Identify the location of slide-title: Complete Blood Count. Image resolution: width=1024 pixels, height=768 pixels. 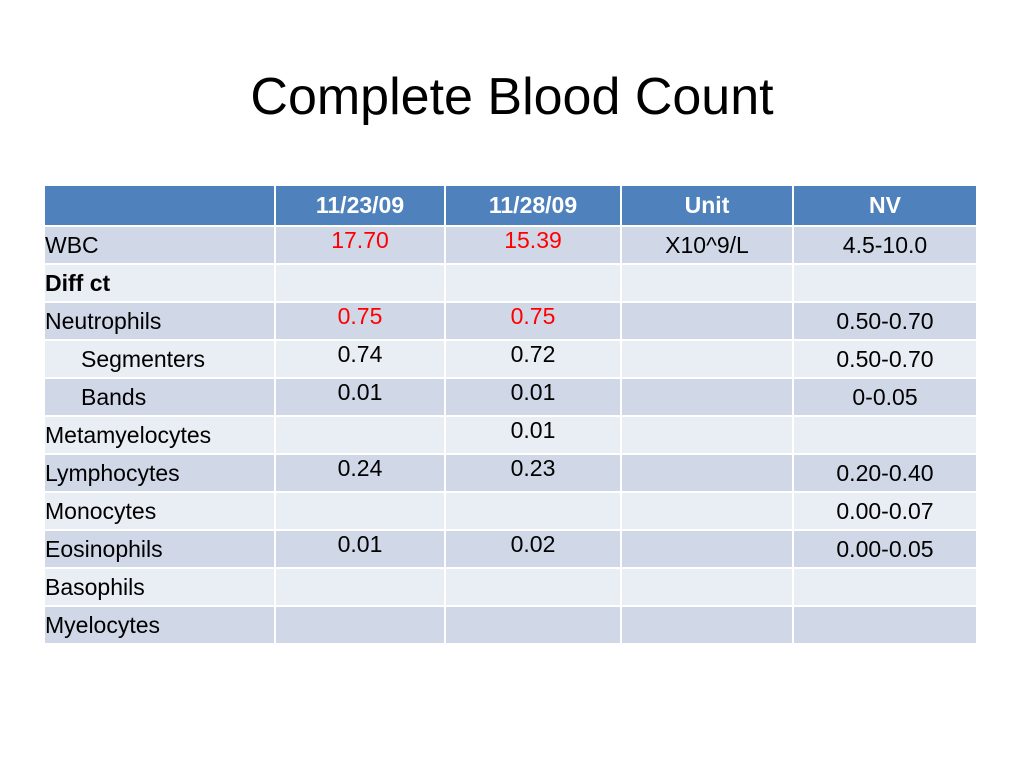
(512, 97).